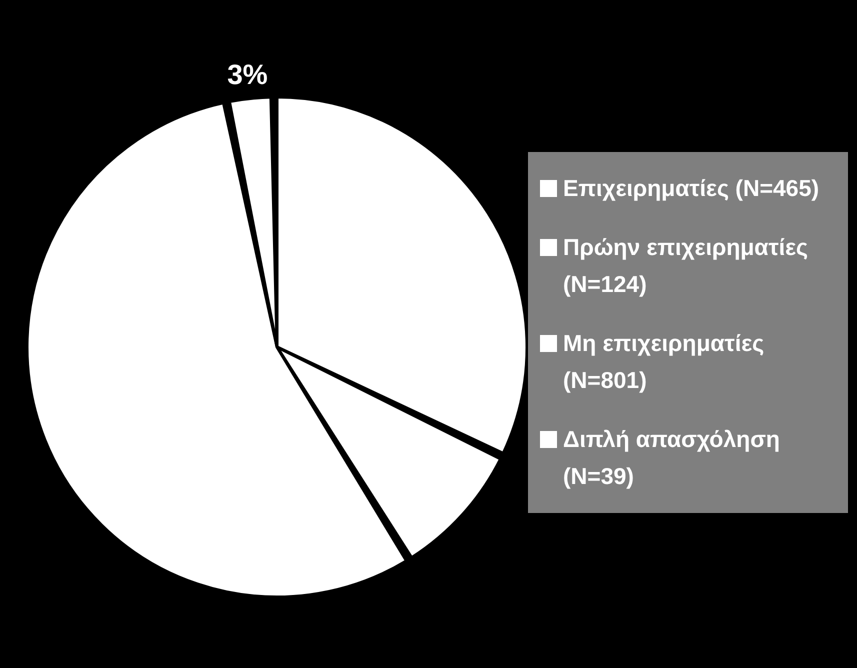 The image size is (857, 668). I want to click on legend-label: Πρώην επιχειρηματίες (N=124), so click(686, 266).